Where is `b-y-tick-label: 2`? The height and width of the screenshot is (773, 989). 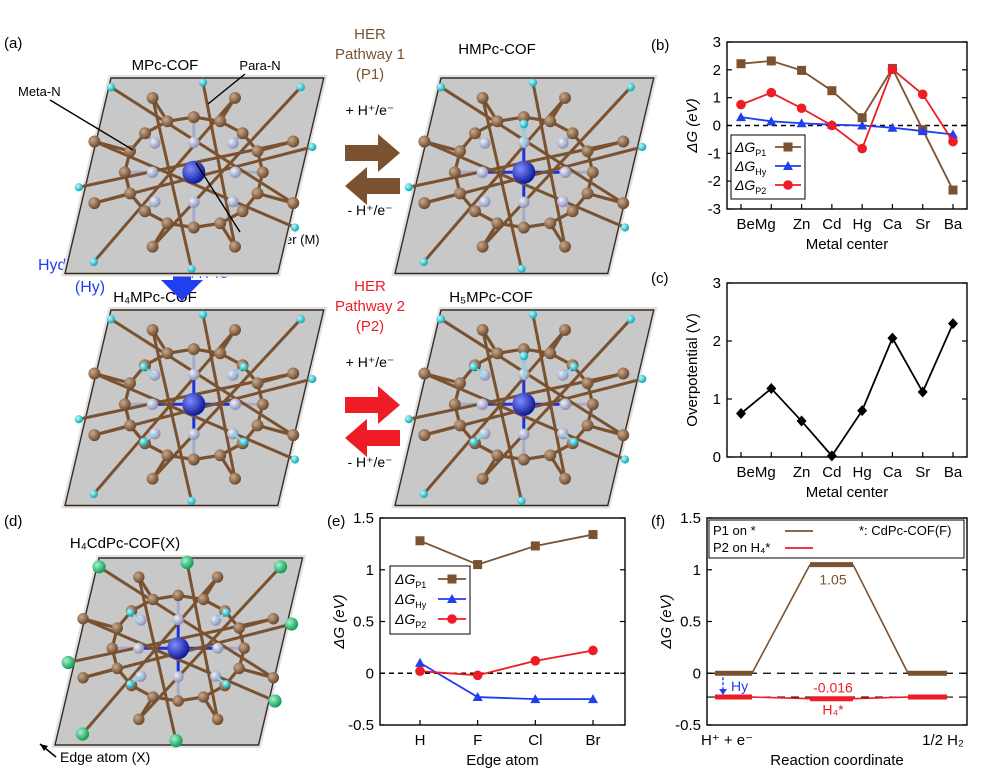
b-y-tick-label: 2 is located at coordinates (717, 70).